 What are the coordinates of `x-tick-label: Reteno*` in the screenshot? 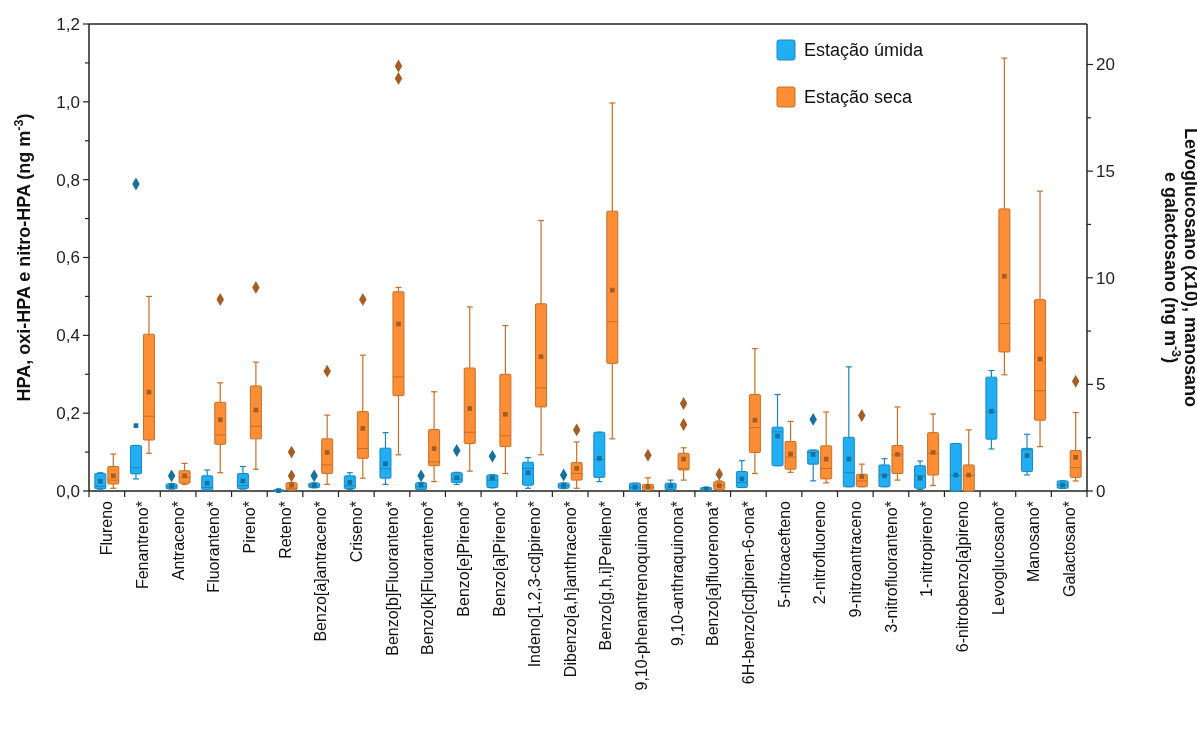 It's located at (285, 530).